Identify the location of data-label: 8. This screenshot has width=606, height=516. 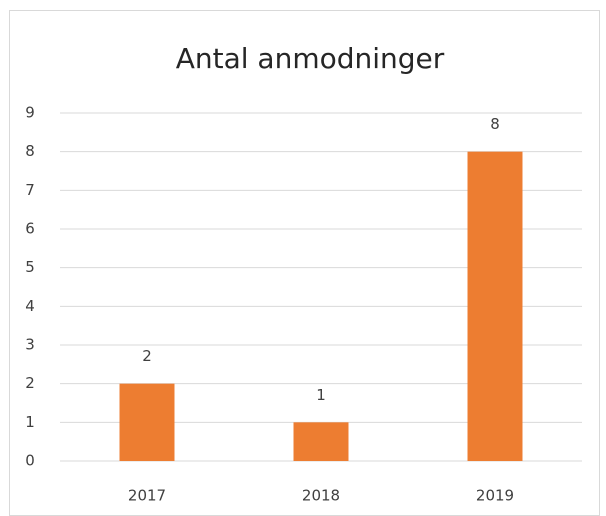
(495, 124).